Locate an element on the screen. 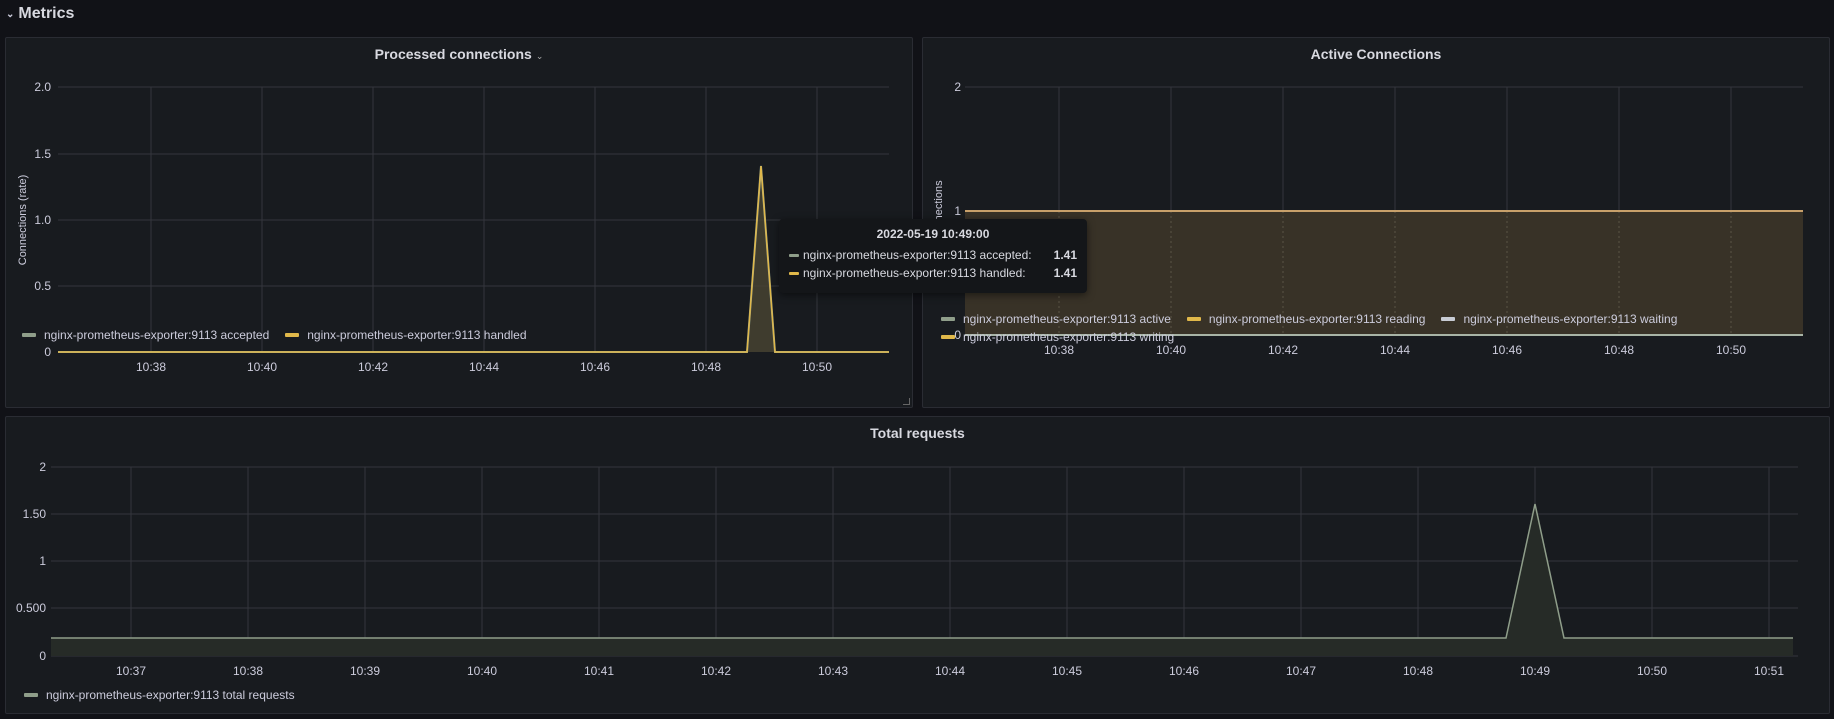 This screenshot has width=1834, height=719. panel-title: Total requests is located at coordinates (917, 433).